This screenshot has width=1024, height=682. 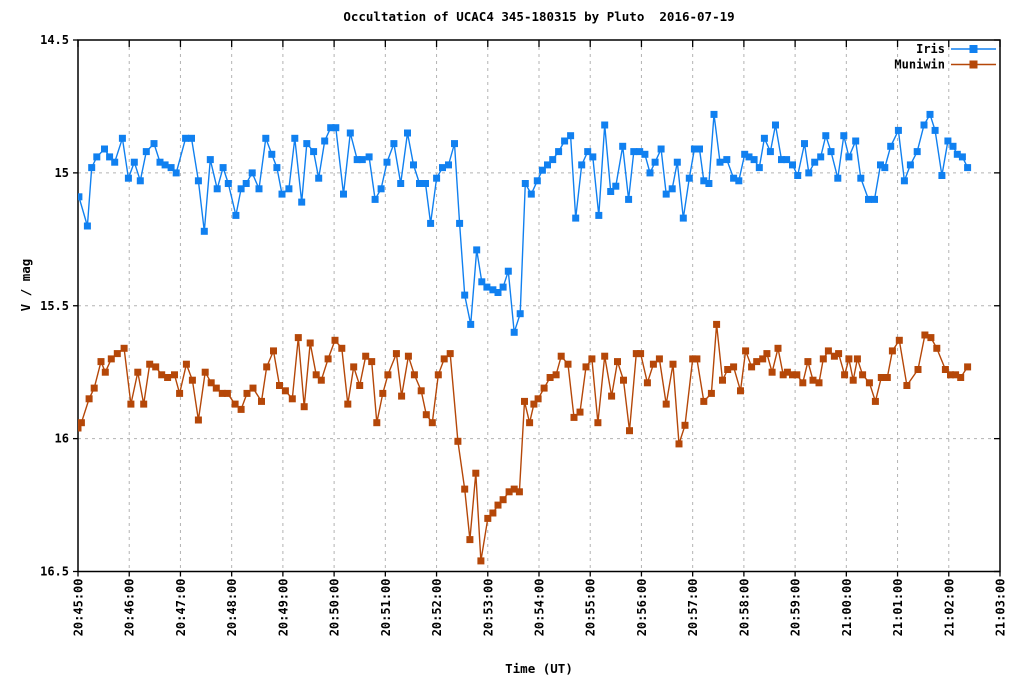 I want to click on y-tick-label: 16.5, so click(x=54, y=572).